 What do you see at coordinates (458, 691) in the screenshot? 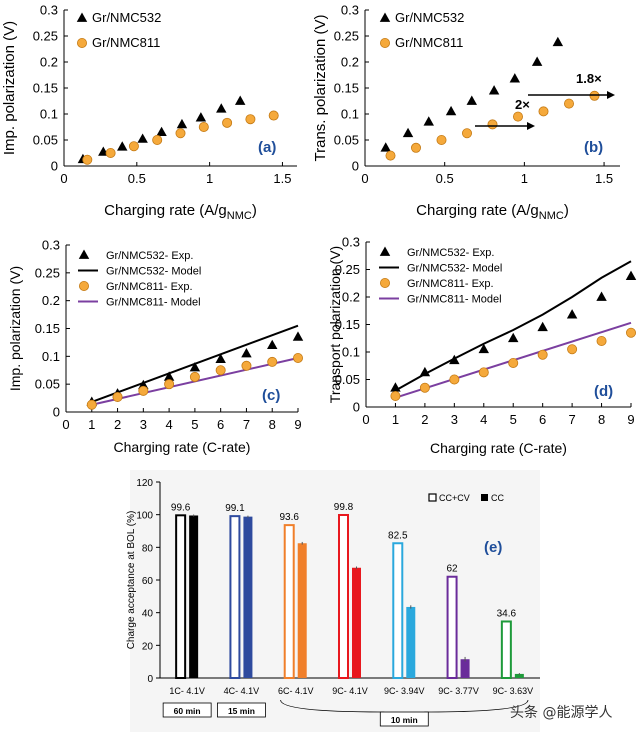
I see `category-label: 9C- 3.77V` at bounding box center [458, 691].